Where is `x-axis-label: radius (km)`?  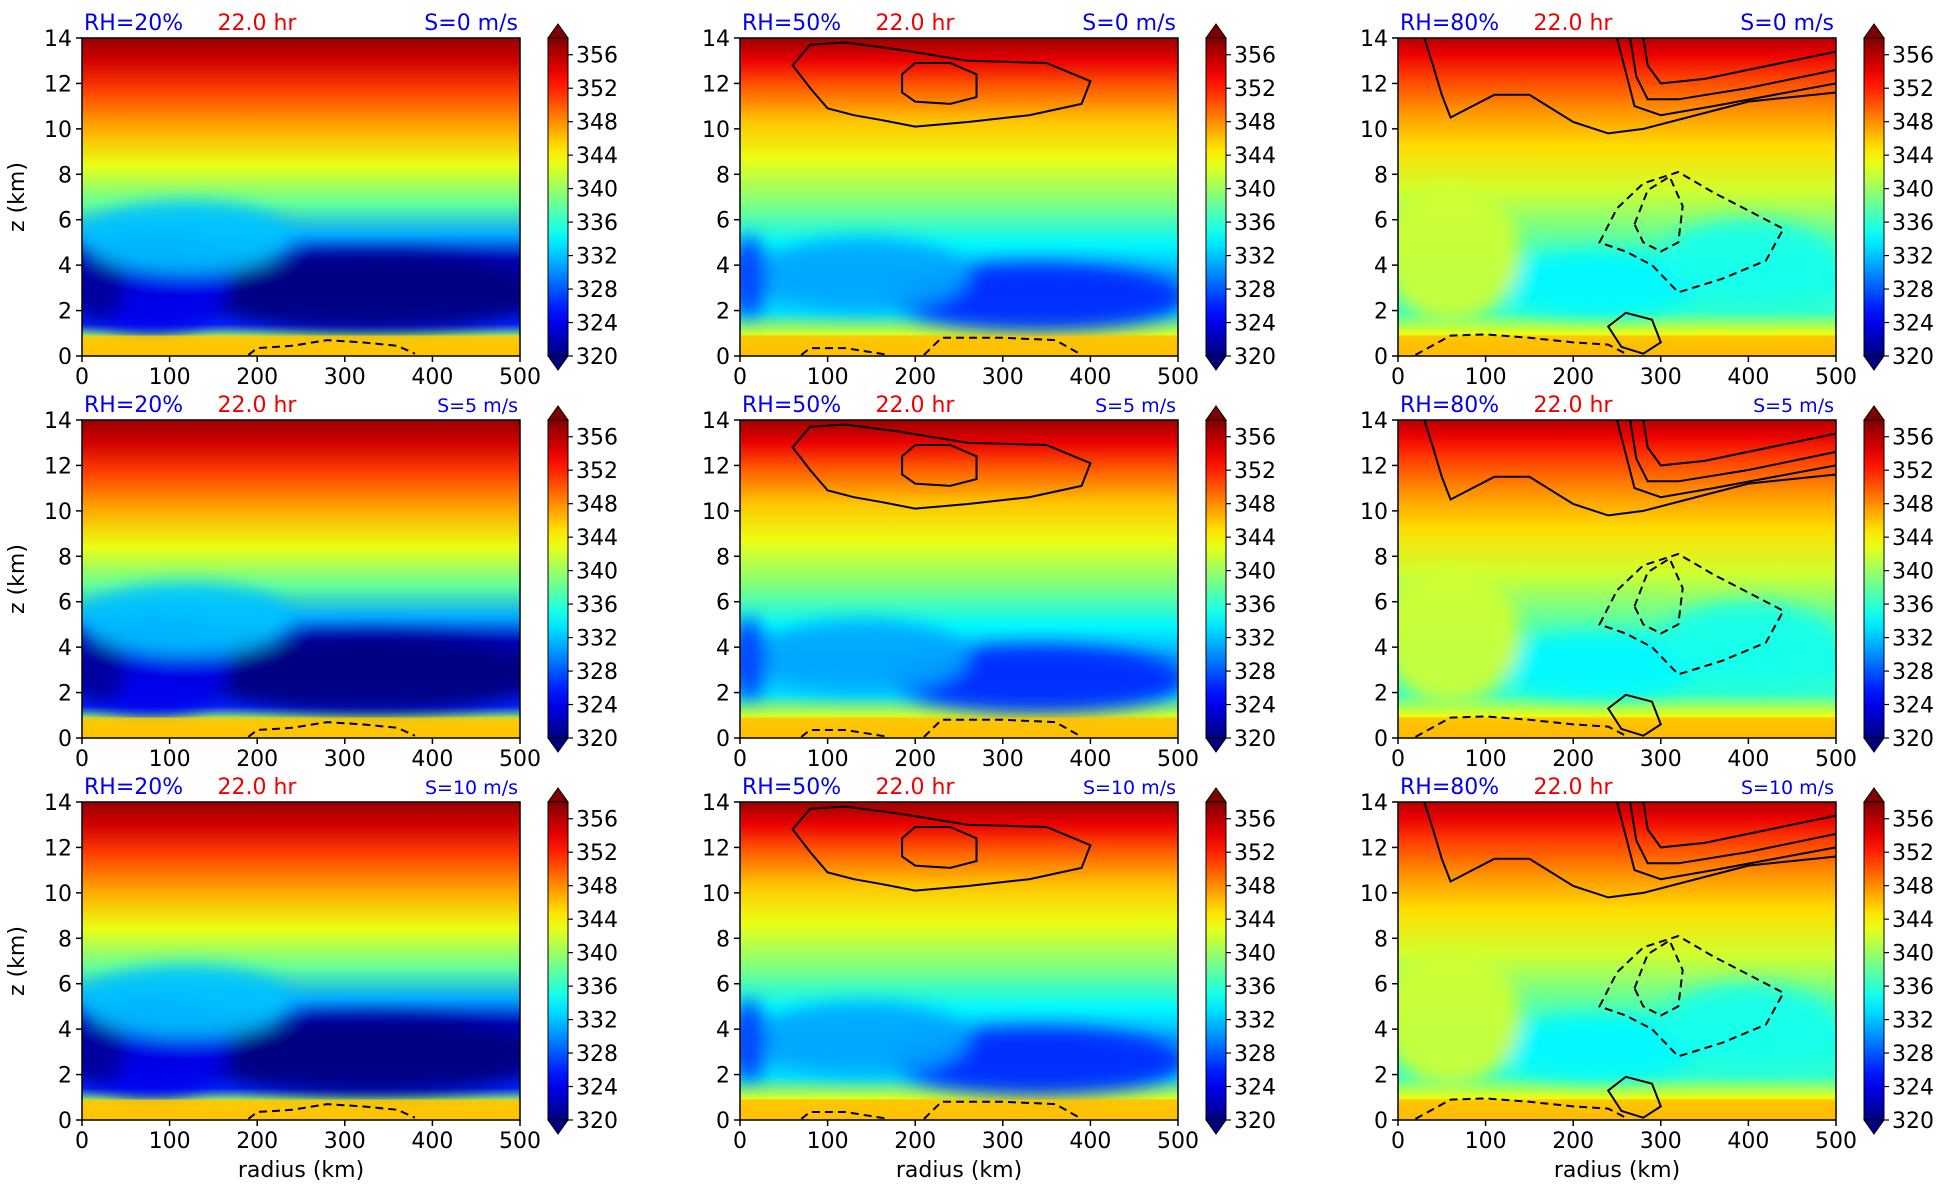
x-axis-label: radius (km) is located at coordinates (959, 1170).